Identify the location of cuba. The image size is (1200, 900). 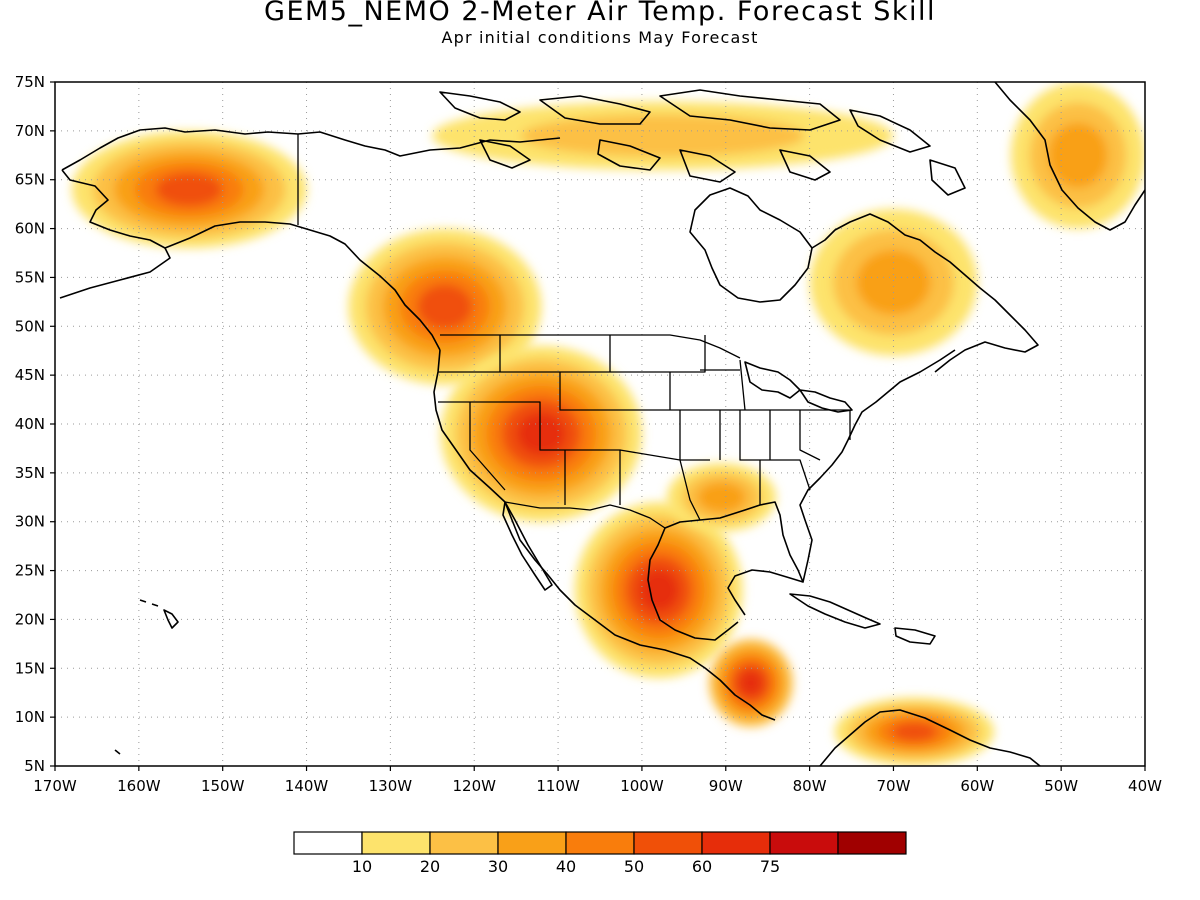
(835, 611).